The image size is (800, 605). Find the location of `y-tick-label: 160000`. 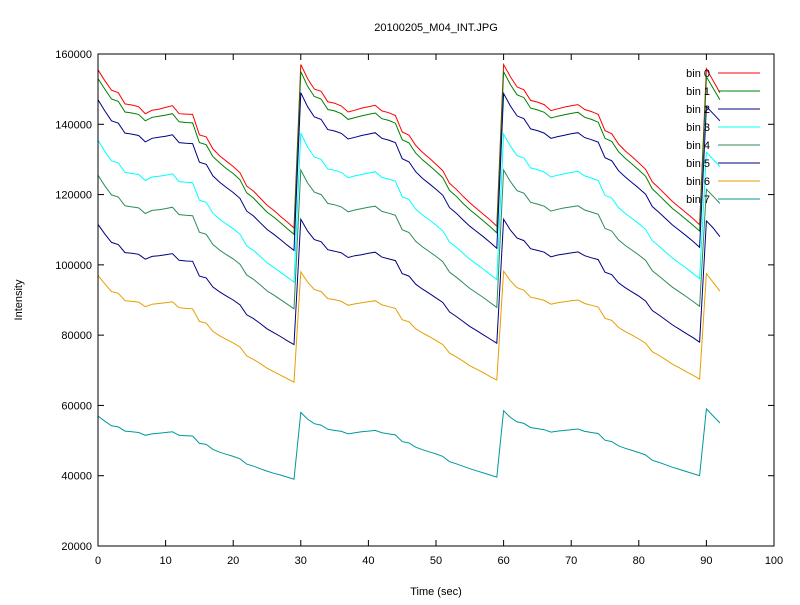

y-tick-label: 160000 is located at coordinates (73, 55).